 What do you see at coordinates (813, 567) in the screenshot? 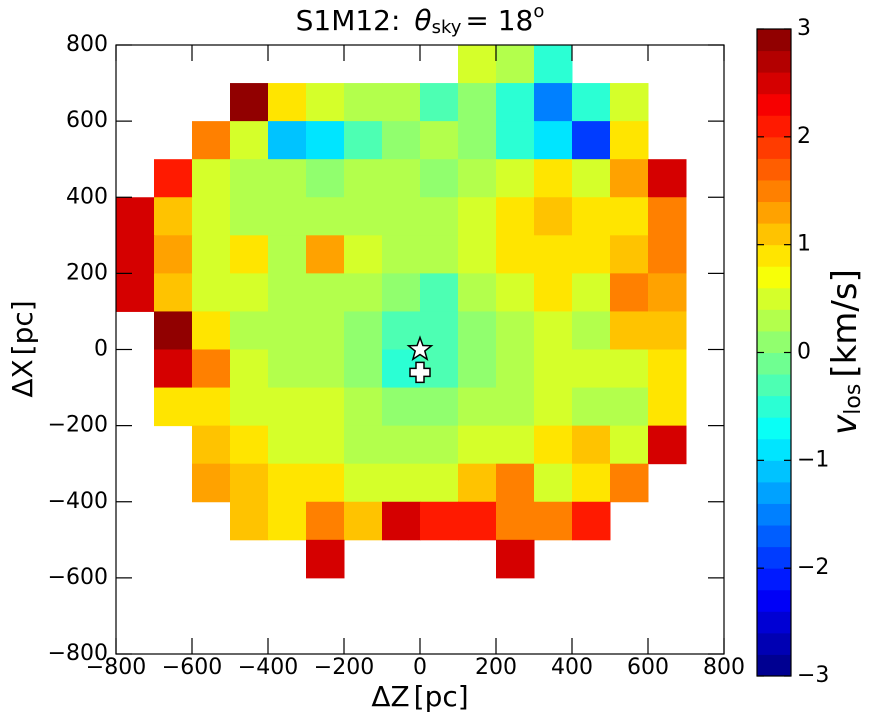
I see `colorbar-tick-label: −2` at bounding box center [813, 567].